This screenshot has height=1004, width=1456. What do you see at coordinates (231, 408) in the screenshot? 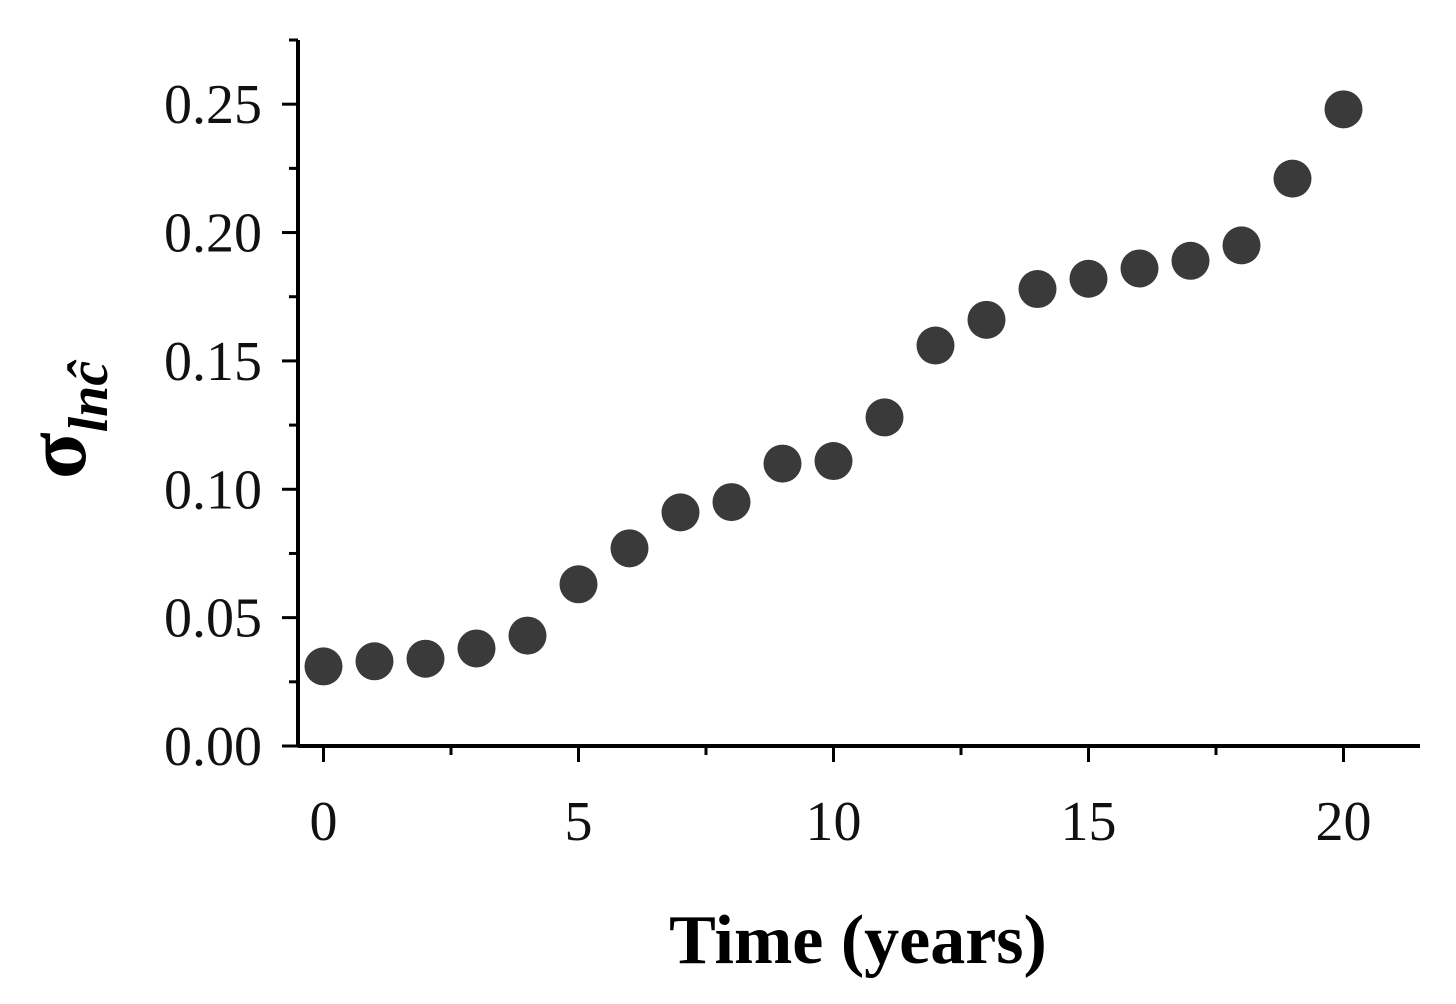
I see `y-ticks: 0.00 0.05 0.10 0.15 0.20 0.25` at bounding box center [231, 408].